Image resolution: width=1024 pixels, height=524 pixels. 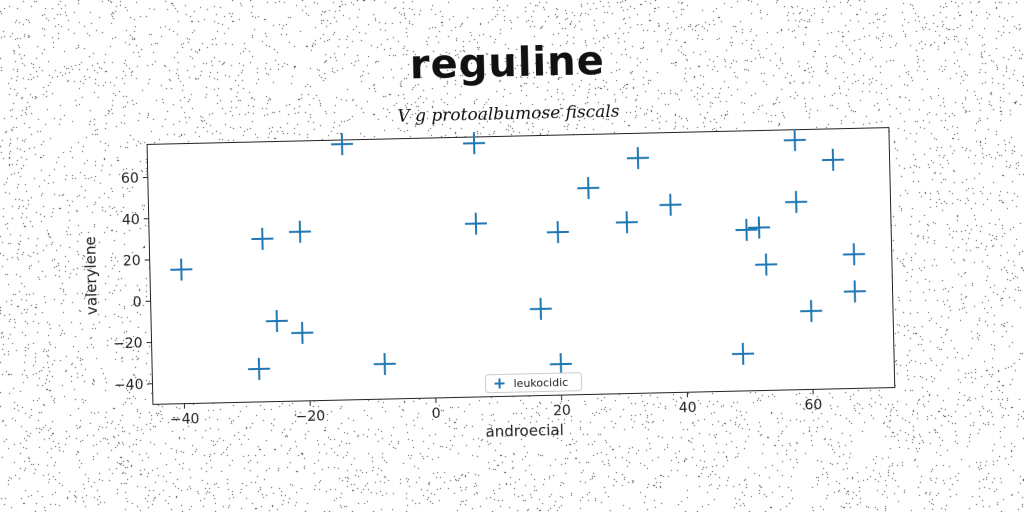 I want to click on x-tick-label: 40, so click(x=688, y=408).